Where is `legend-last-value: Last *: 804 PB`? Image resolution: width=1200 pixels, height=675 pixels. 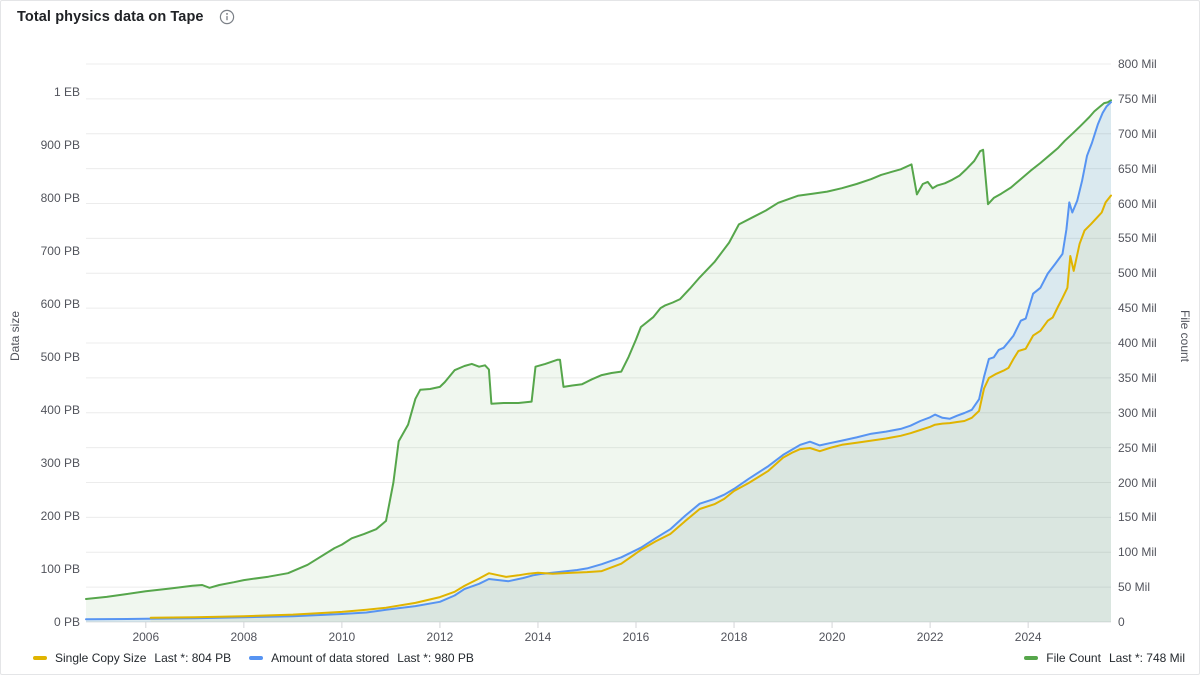 legend-last-value: Last *: 804 PB is located at coordinates (193, 658).